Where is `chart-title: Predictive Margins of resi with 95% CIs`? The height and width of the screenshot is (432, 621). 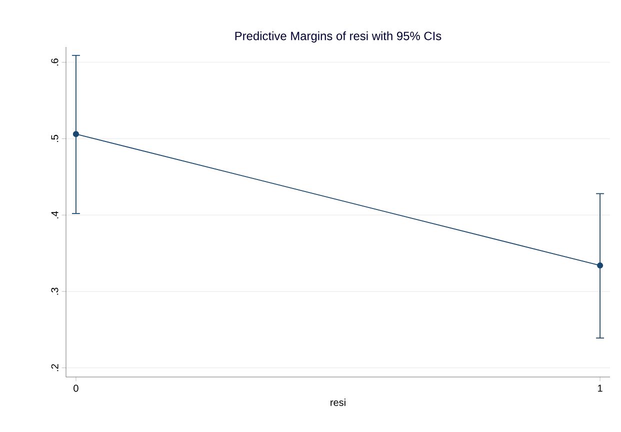
chart-title: Predictive Margins of resi with 95% CIs is located at coordinates (338, 37).